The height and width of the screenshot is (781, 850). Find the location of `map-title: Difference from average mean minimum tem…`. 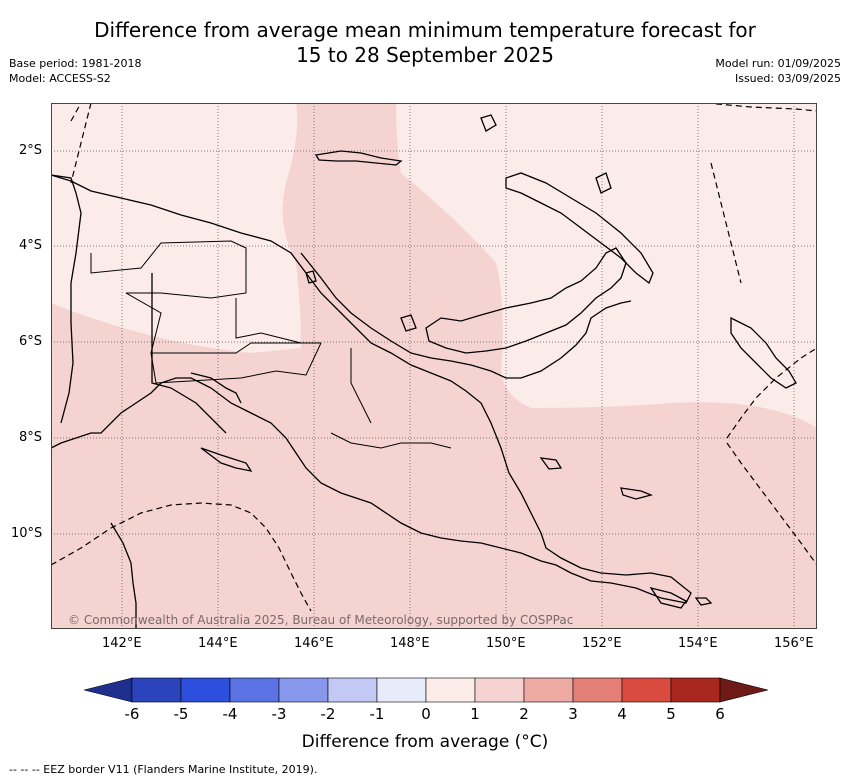

map-title: Difference from average mean minimum tem… is located at coordinates (425, 43).